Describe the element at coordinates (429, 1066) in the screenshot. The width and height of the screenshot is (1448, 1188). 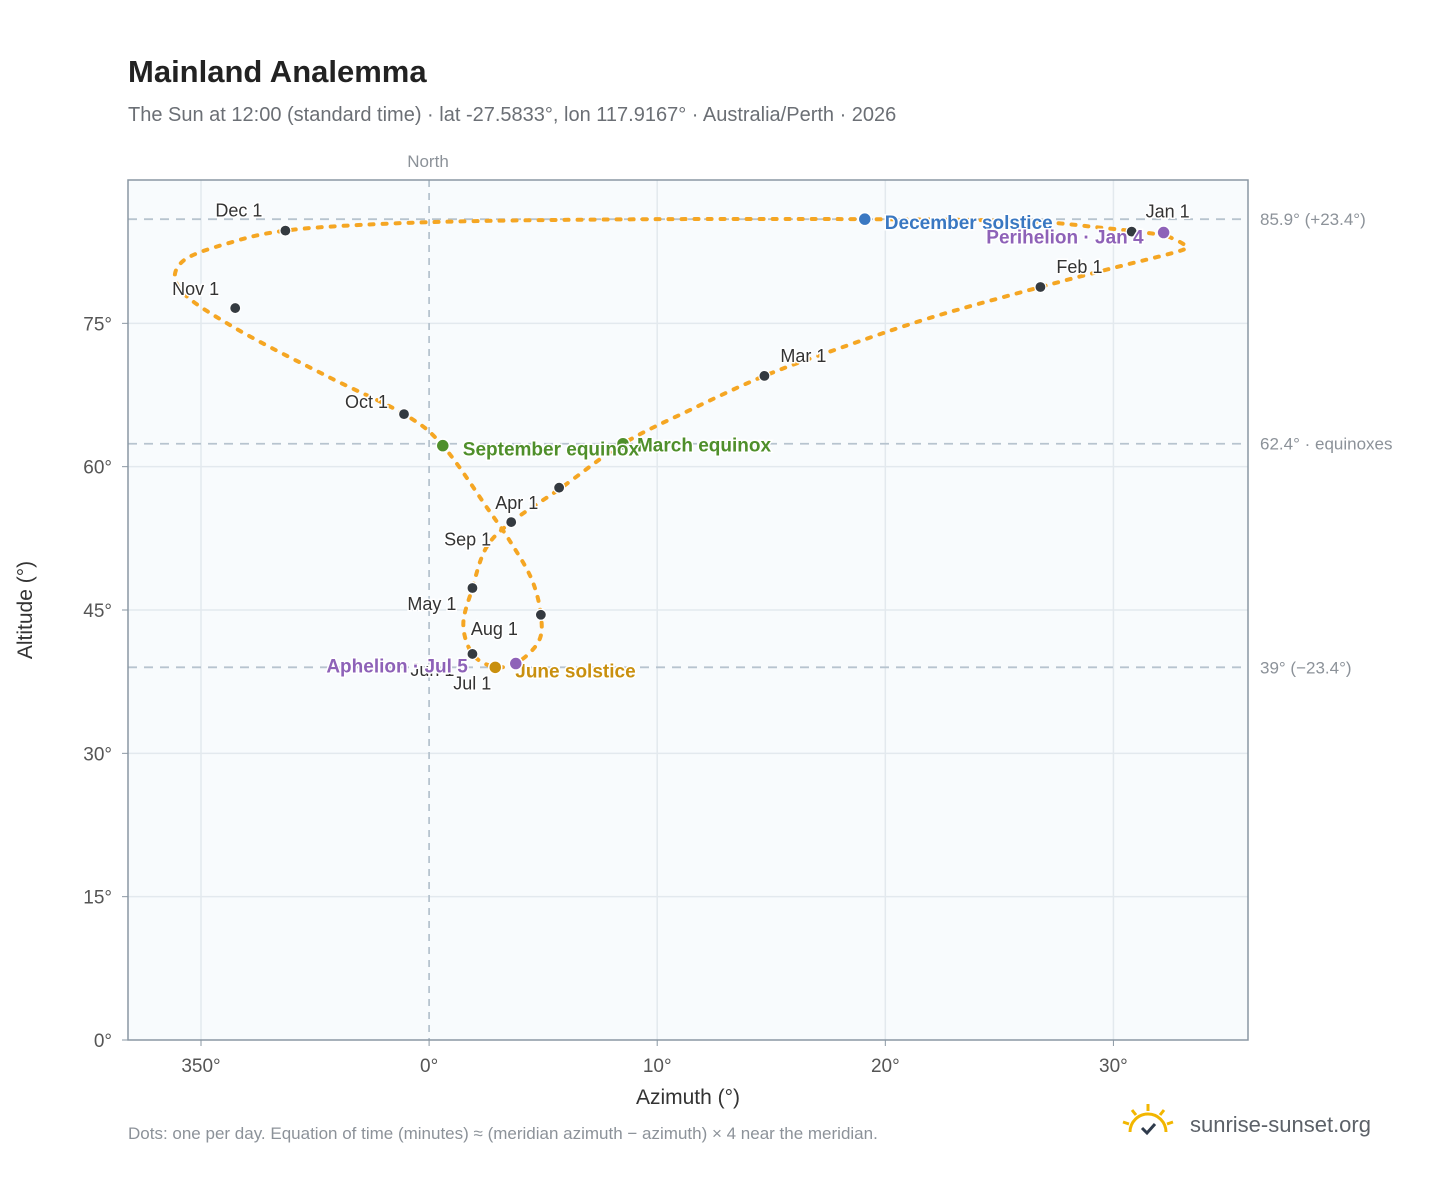
I see `x-tick-label: 0°` at that location.